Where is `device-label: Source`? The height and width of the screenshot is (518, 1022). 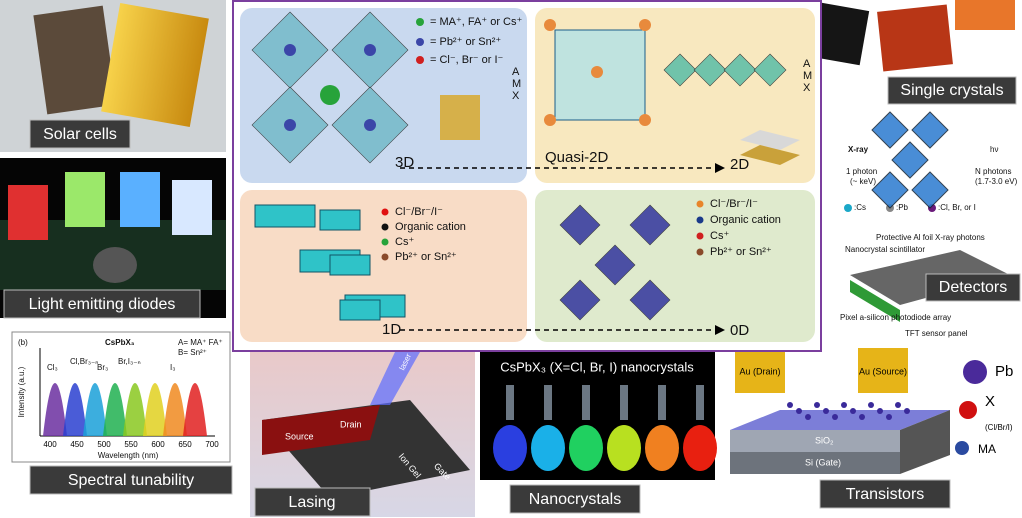 device-label: Source is located at coordinates (299, 436).